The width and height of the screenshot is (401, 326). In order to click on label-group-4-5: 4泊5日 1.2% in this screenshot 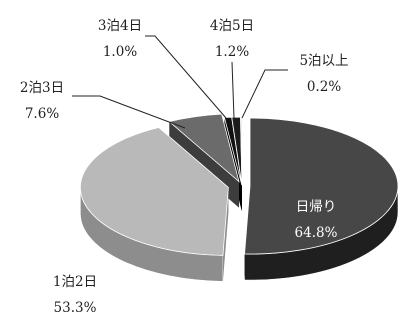, I will do `click(232, 39)`.